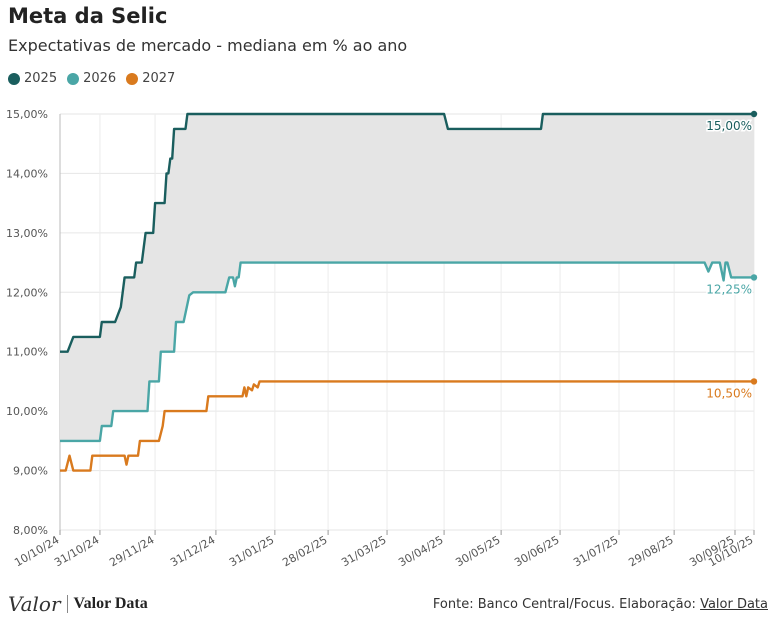 This screenshot has height=620, width=780. Describe the element at coordinates (729, 289) in the screenshot. I see `end-value-label: 12,25%` at that location.